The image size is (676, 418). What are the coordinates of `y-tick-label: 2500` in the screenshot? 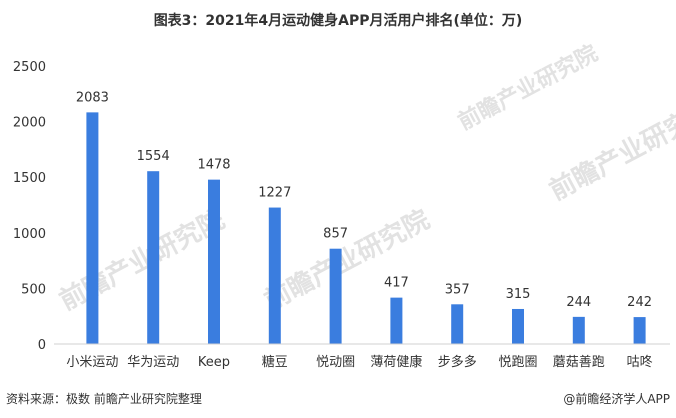 It's located at (29, 67).